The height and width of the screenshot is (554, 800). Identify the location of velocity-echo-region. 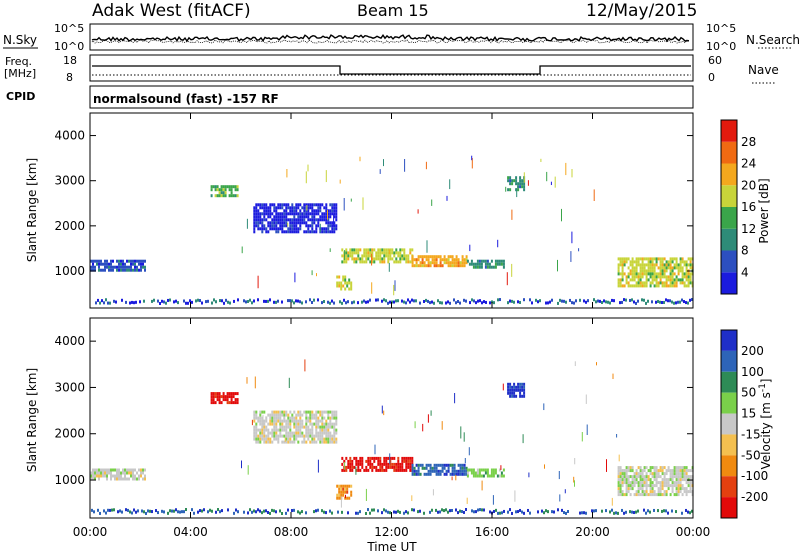
(344, 492).